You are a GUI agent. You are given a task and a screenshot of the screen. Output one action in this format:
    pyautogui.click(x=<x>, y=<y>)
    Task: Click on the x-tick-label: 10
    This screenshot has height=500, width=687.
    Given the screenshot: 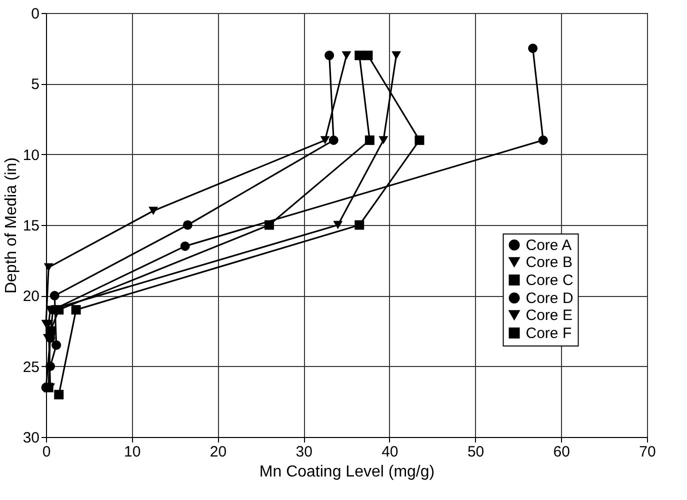 What is the action you would take?
    pyautogui.click(x=132, y=452)
    